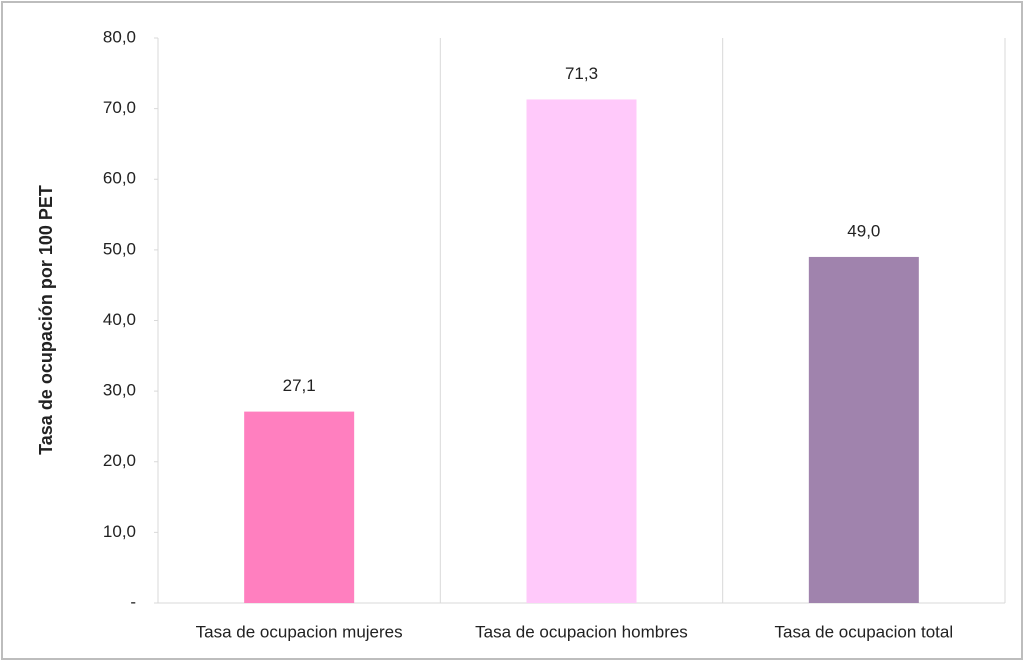 The image size is (1025, 662). I want to click on y-tick-label: 30,0, so click(119, 390).